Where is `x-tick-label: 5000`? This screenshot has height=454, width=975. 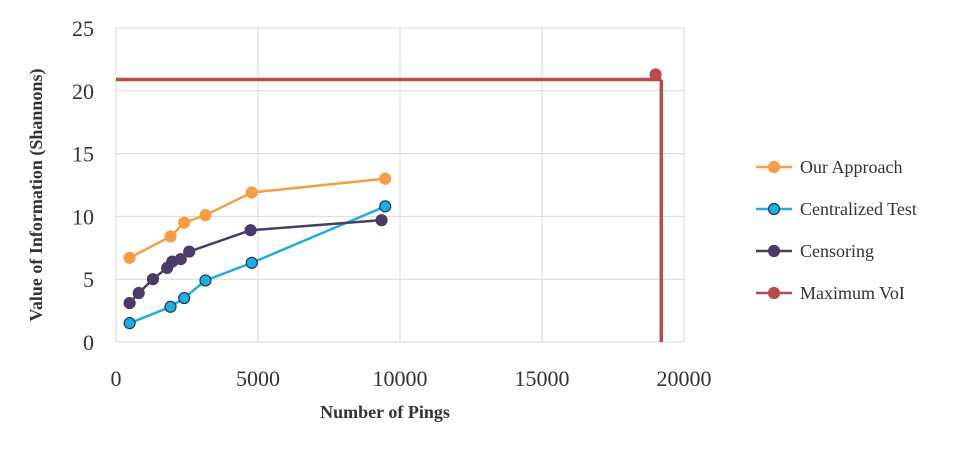
x-tick-label: 5000 is located at coordinates (258, 378).